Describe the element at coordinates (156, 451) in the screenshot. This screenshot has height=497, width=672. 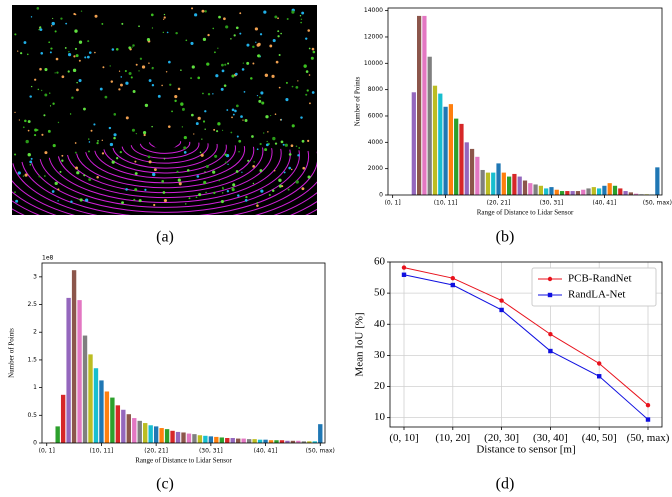
I see `x-tick-label: (20, 21]` at that location.